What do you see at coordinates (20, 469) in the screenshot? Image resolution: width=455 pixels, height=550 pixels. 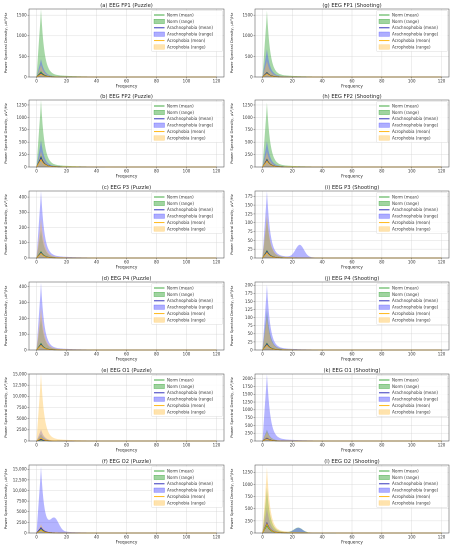 I see `y-tick-label: 15,000` at bounding box center [20, 469].